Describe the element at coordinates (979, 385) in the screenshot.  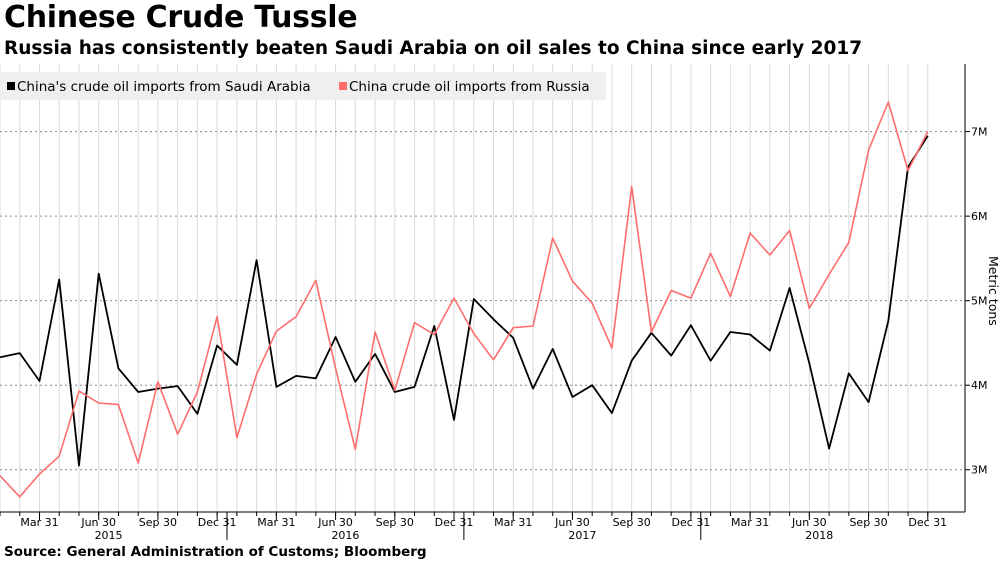
I see `y-tick-label: 4M` at that location.